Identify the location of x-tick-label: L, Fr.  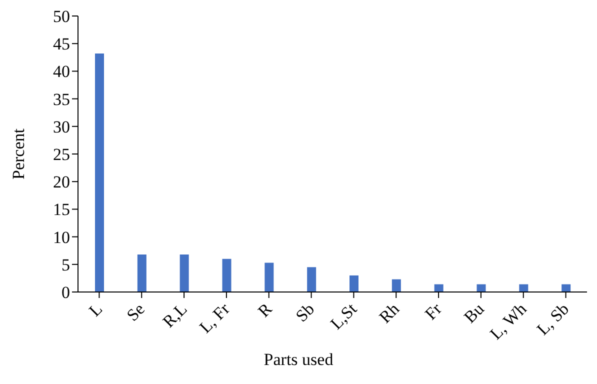
(215, 318).